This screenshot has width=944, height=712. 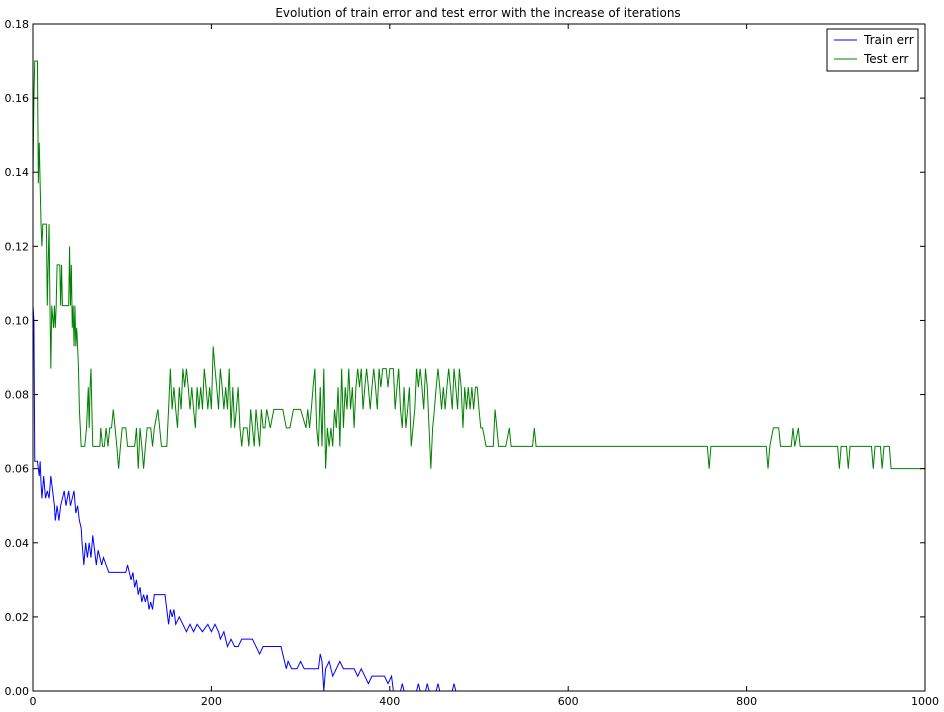 What do you see at coordinates (888, 40) in the screenshot?
I see `legend-label: Train err` at bounding box center [888, 40].